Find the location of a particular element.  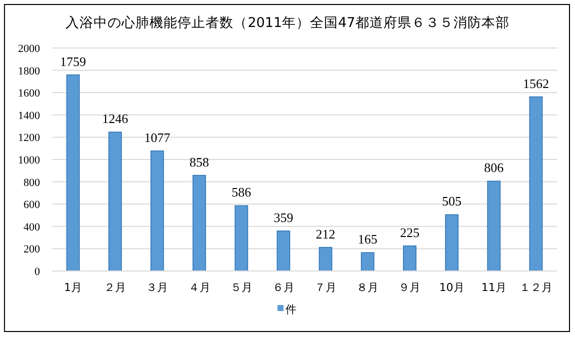

y-tick-label: 400 is located at coordinates (32, 227).